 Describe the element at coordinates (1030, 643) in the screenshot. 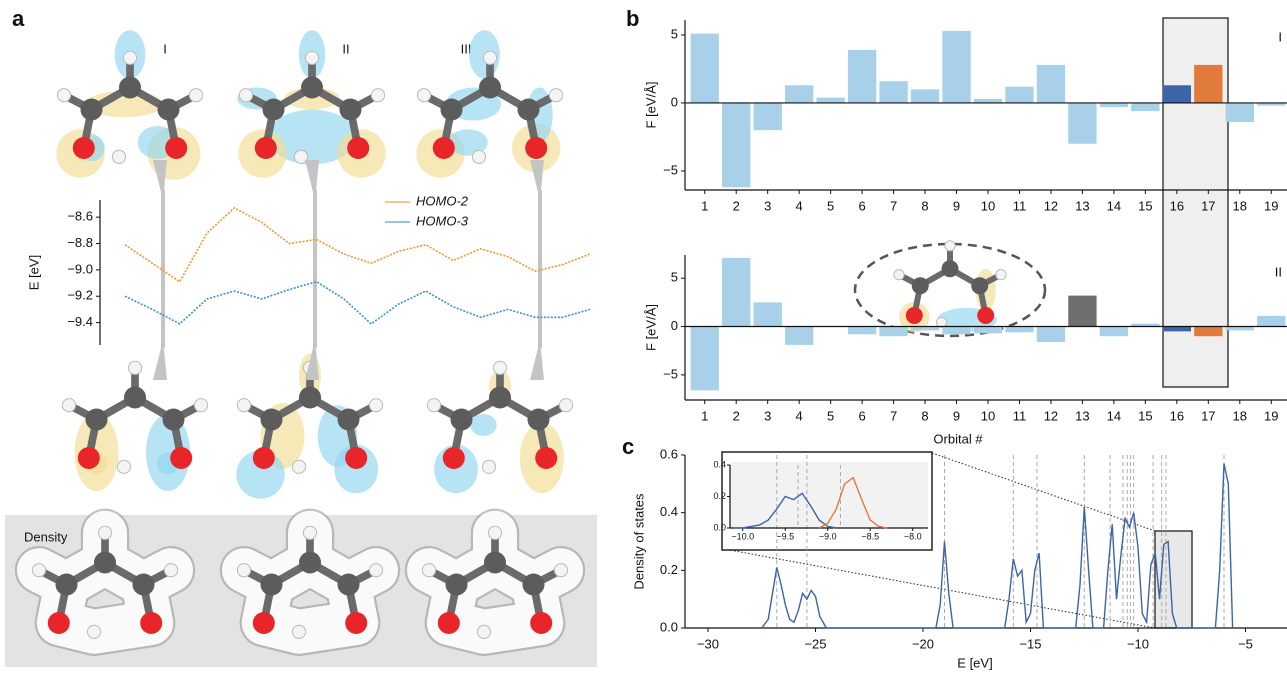

I see `x-tick-label: −15` at that location.